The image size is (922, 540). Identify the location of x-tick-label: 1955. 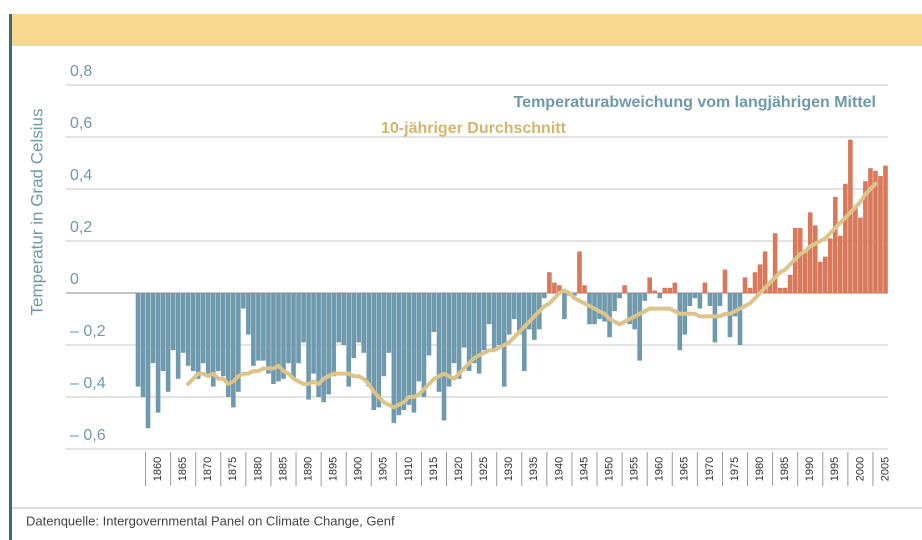
(635, 469).